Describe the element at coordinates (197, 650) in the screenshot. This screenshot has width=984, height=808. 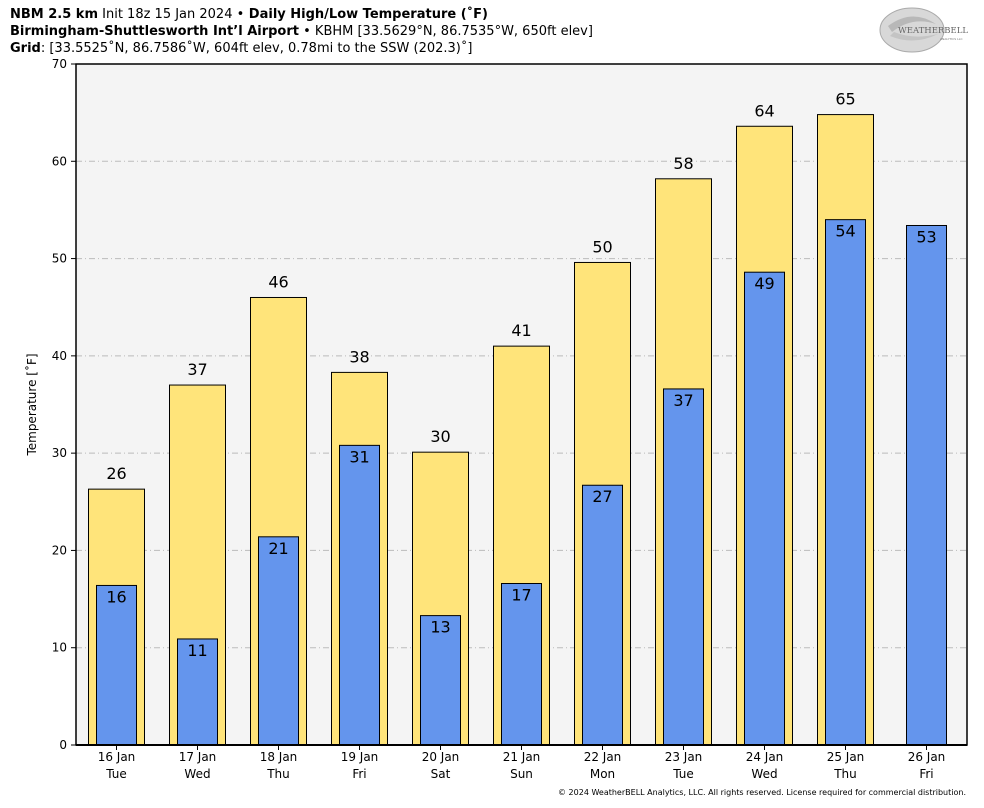
I see `low-temp-label: 11` at that location.